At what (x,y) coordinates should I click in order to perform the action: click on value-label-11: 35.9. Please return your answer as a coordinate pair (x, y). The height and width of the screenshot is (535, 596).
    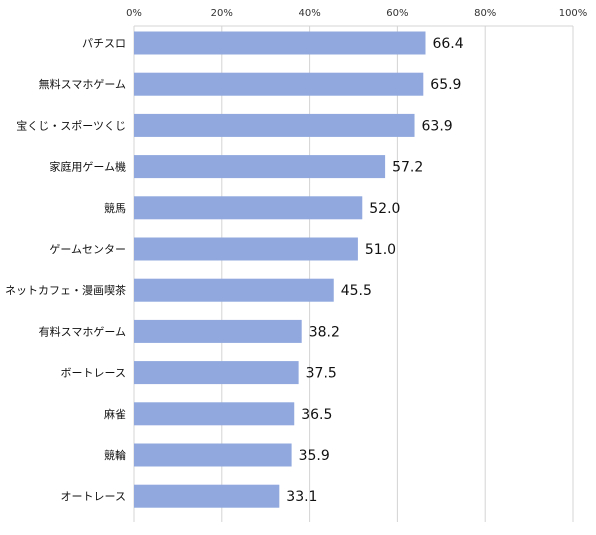
    Looking at the image, I should click on (314, 456).